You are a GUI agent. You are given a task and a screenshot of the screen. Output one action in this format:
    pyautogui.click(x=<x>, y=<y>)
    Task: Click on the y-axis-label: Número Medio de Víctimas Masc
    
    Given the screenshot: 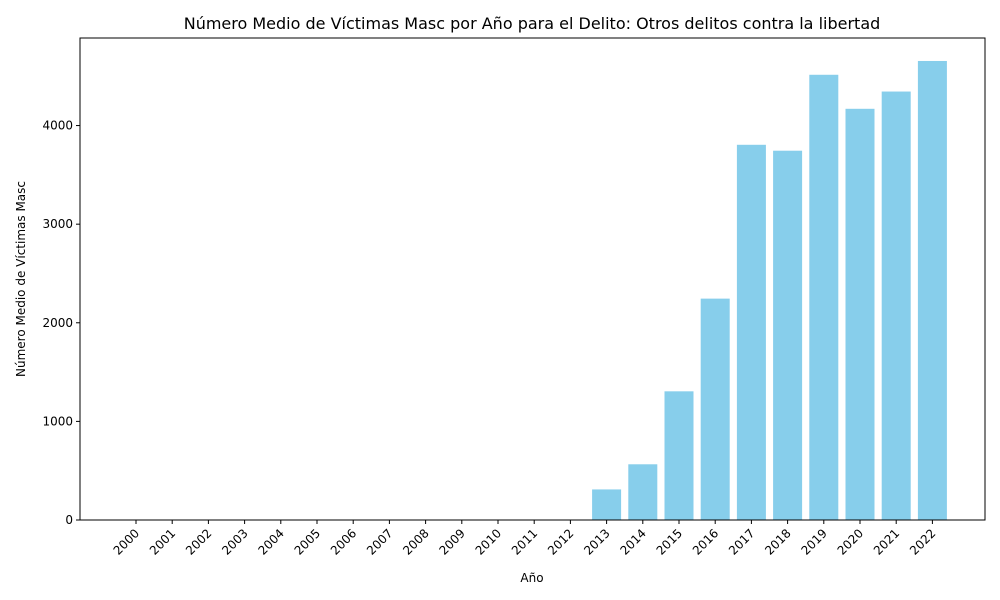 What is the action you would take?
    pyautogui.click(x=21, y=279)
    